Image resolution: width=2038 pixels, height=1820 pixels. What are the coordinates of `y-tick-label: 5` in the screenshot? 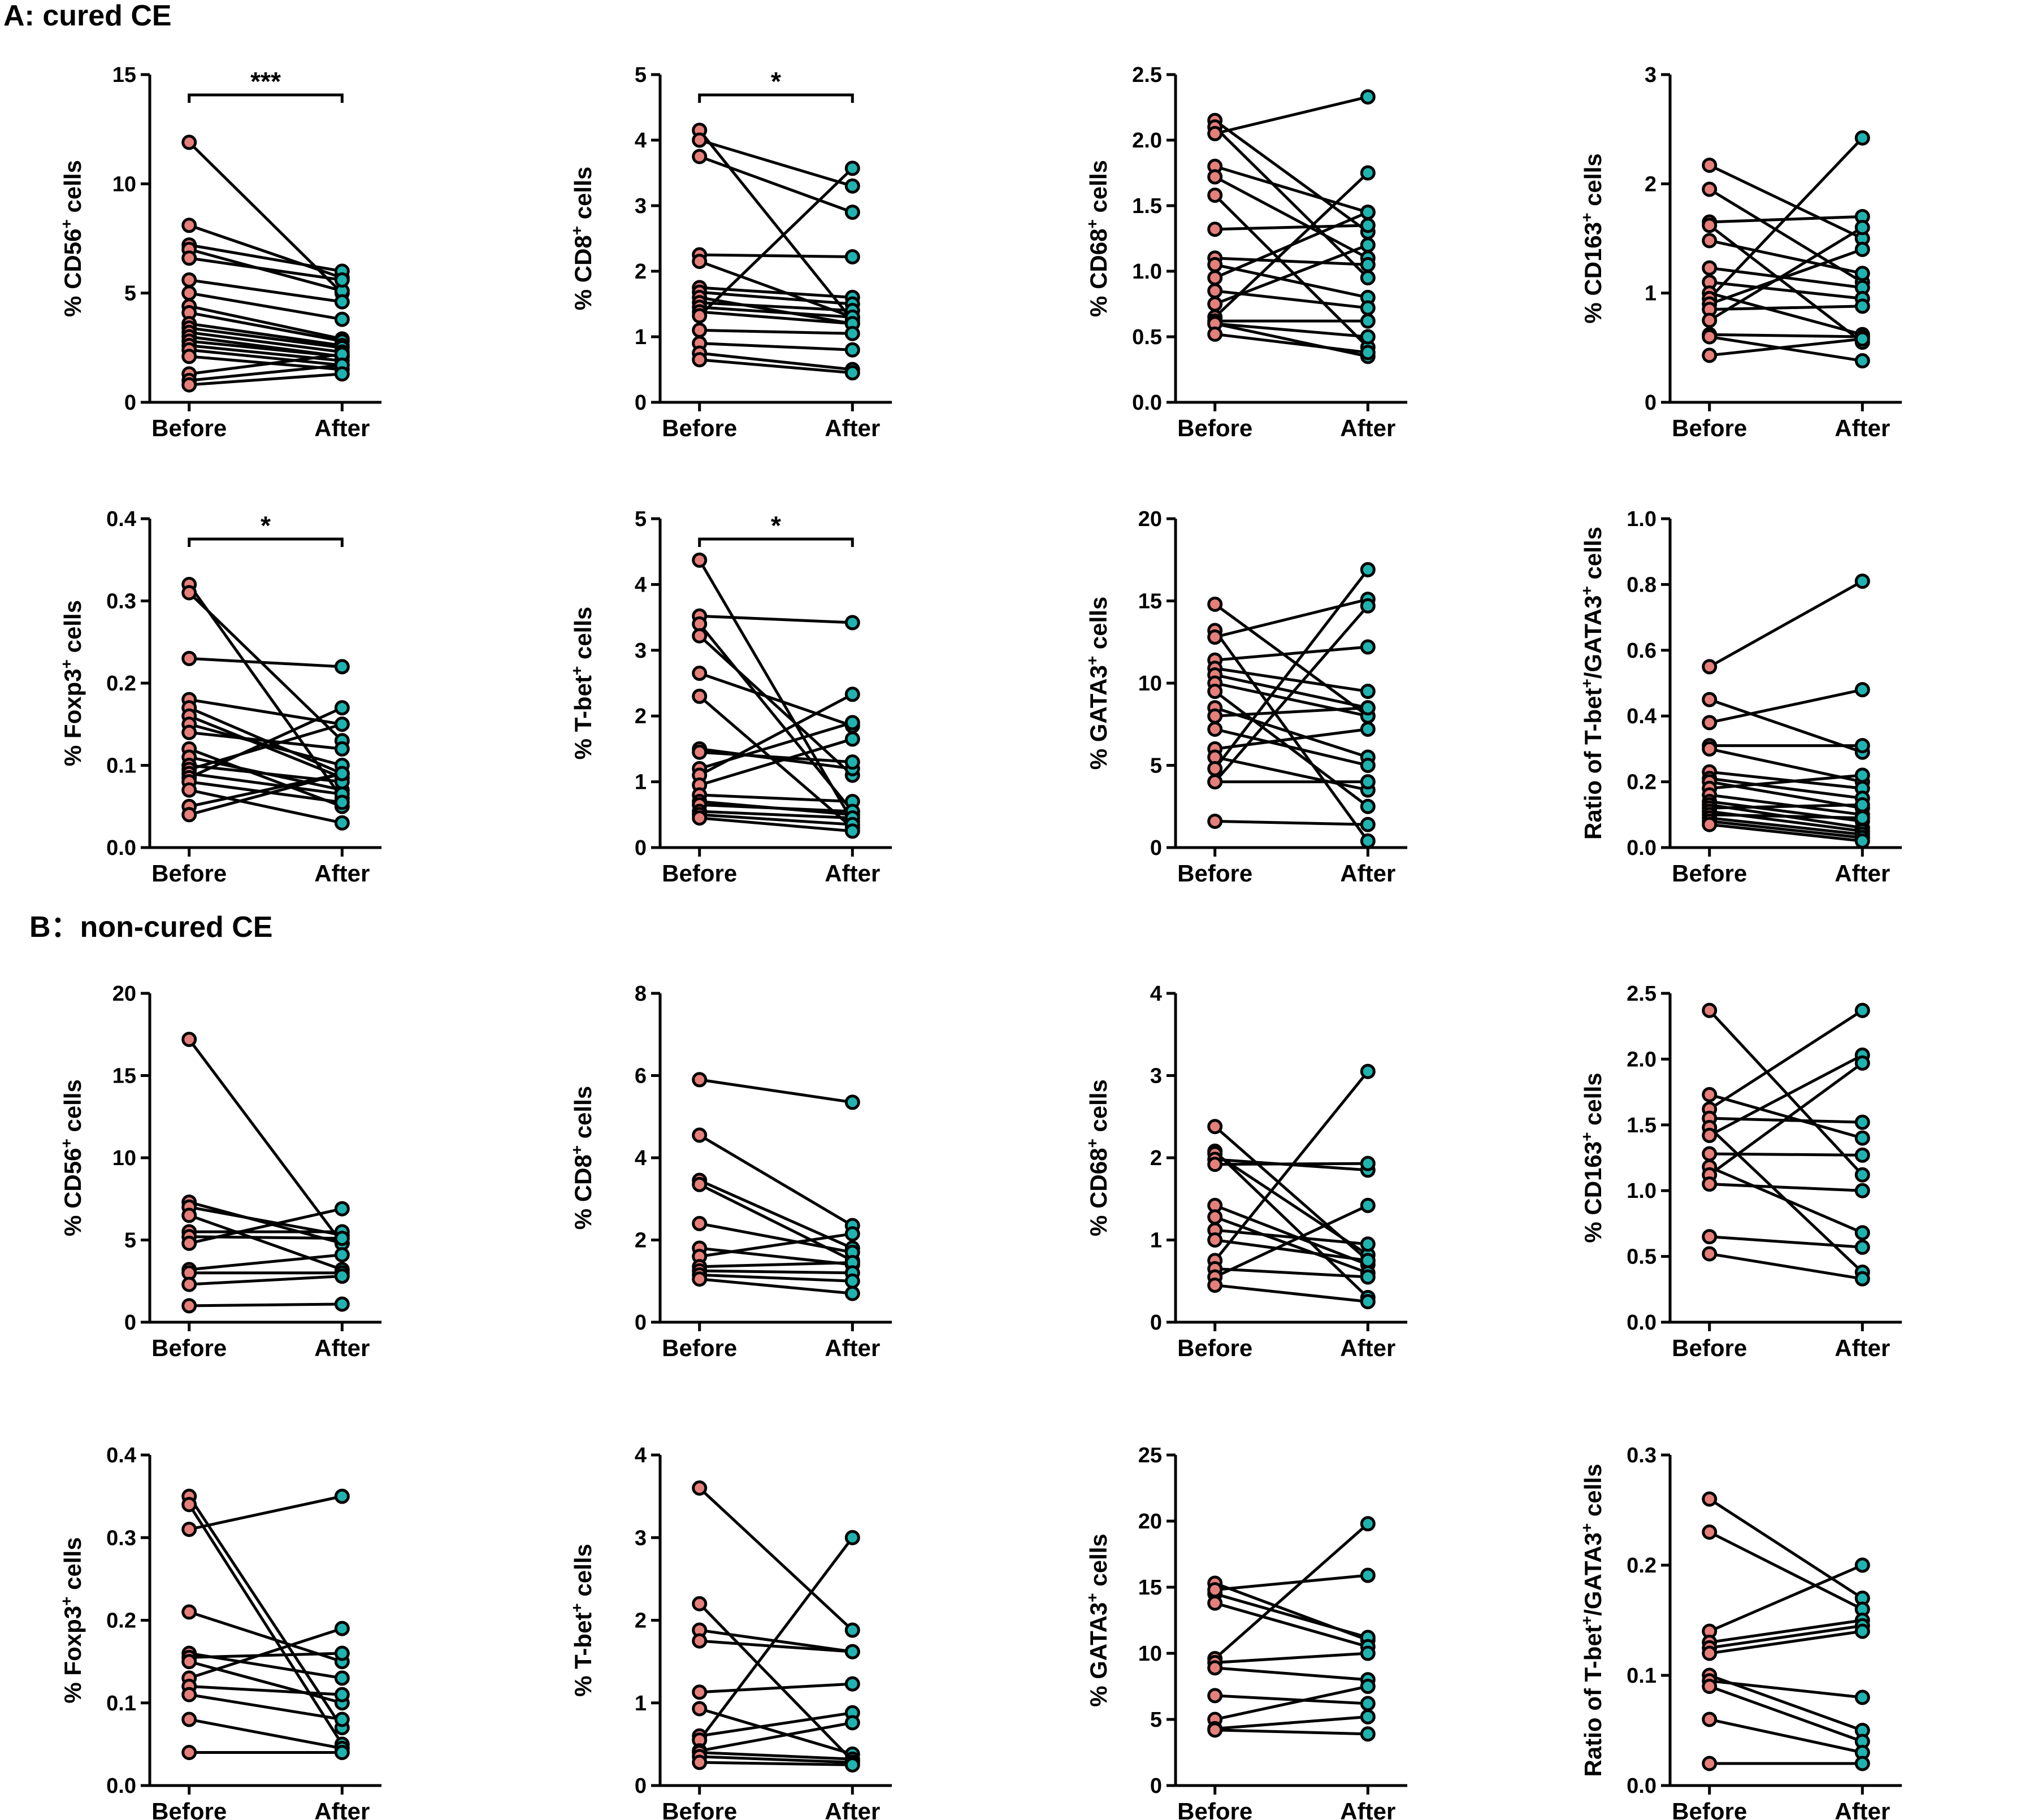 It's located at (641, 75).